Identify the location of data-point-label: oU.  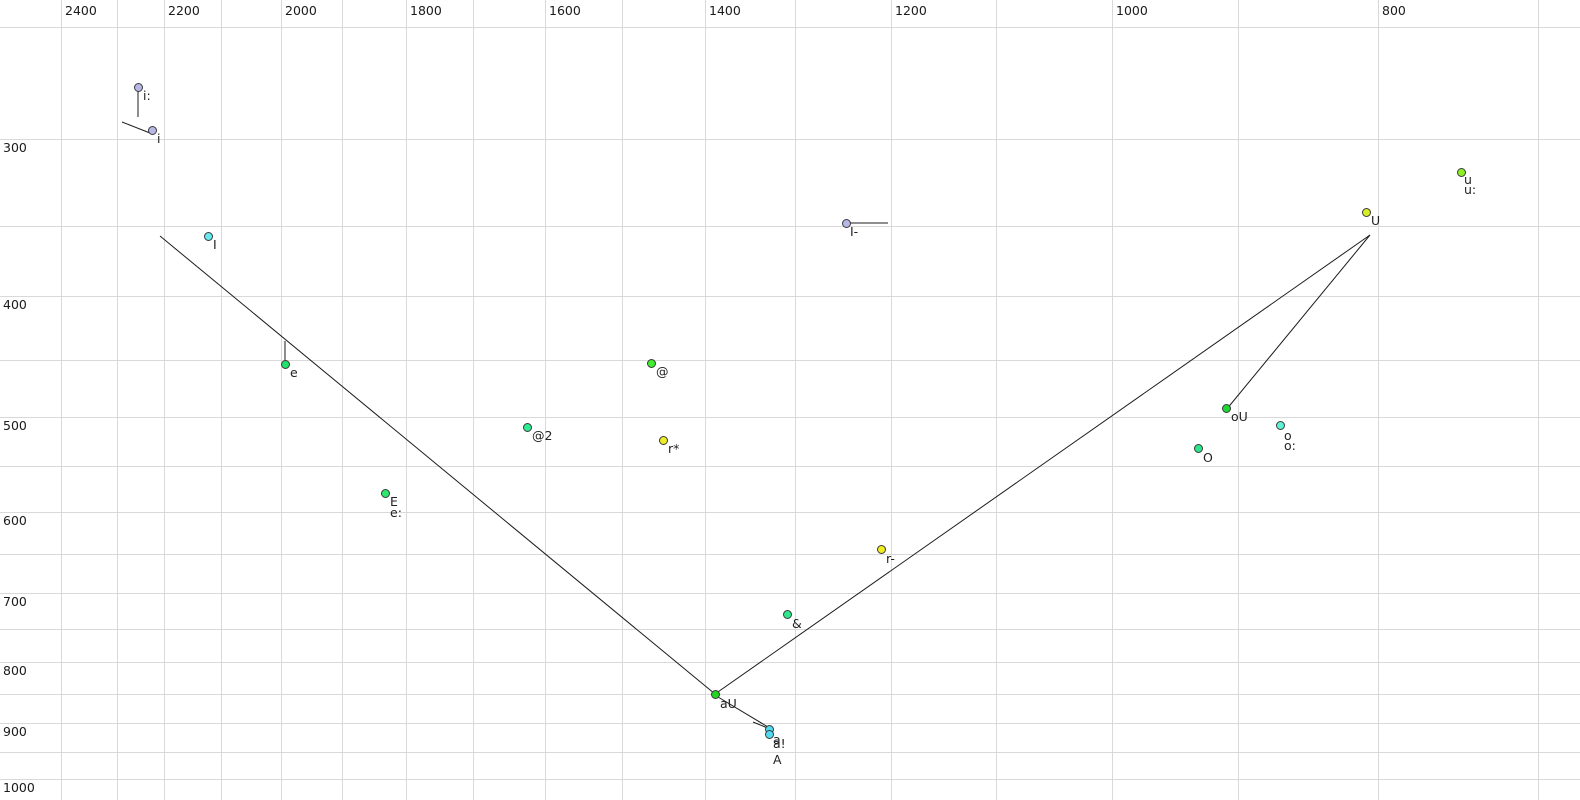
(1239, 416).